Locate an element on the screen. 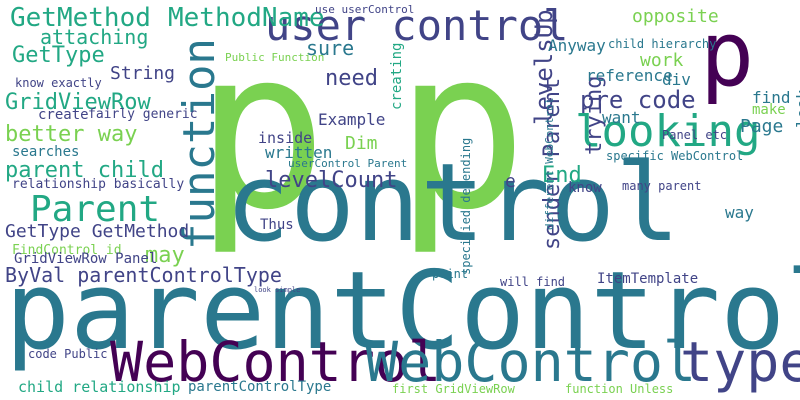 Image resolution: width=800 pixels, height=400 pixels. cloud-word: use userControl is located at coordinates (365, 9).